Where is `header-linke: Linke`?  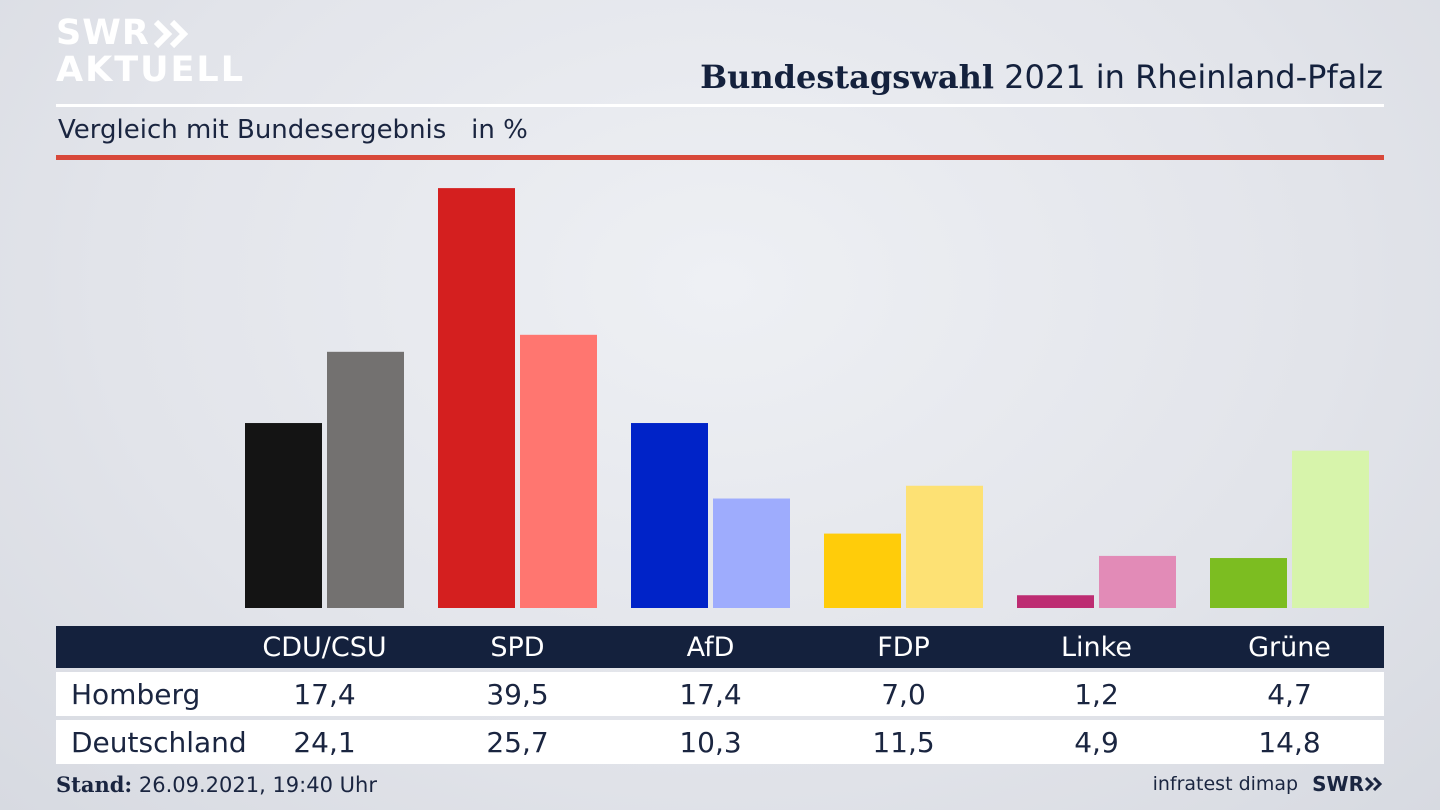 header-linke: Linke is located at coordinates (1096, 647).